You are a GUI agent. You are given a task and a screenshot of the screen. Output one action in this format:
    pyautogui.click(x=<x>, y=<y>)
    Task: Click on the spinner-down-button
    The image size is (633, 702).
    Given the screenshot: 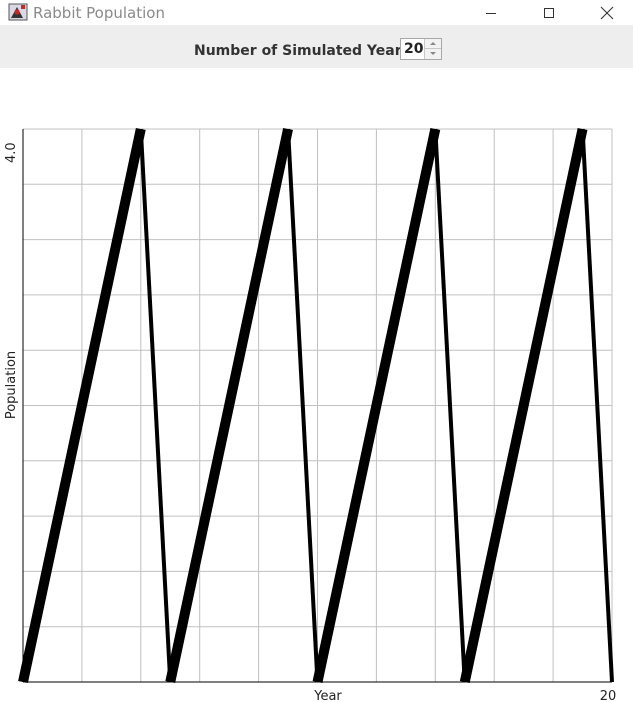 What is the action you would take?
    pyautogui.click(x=432, y=54)
    